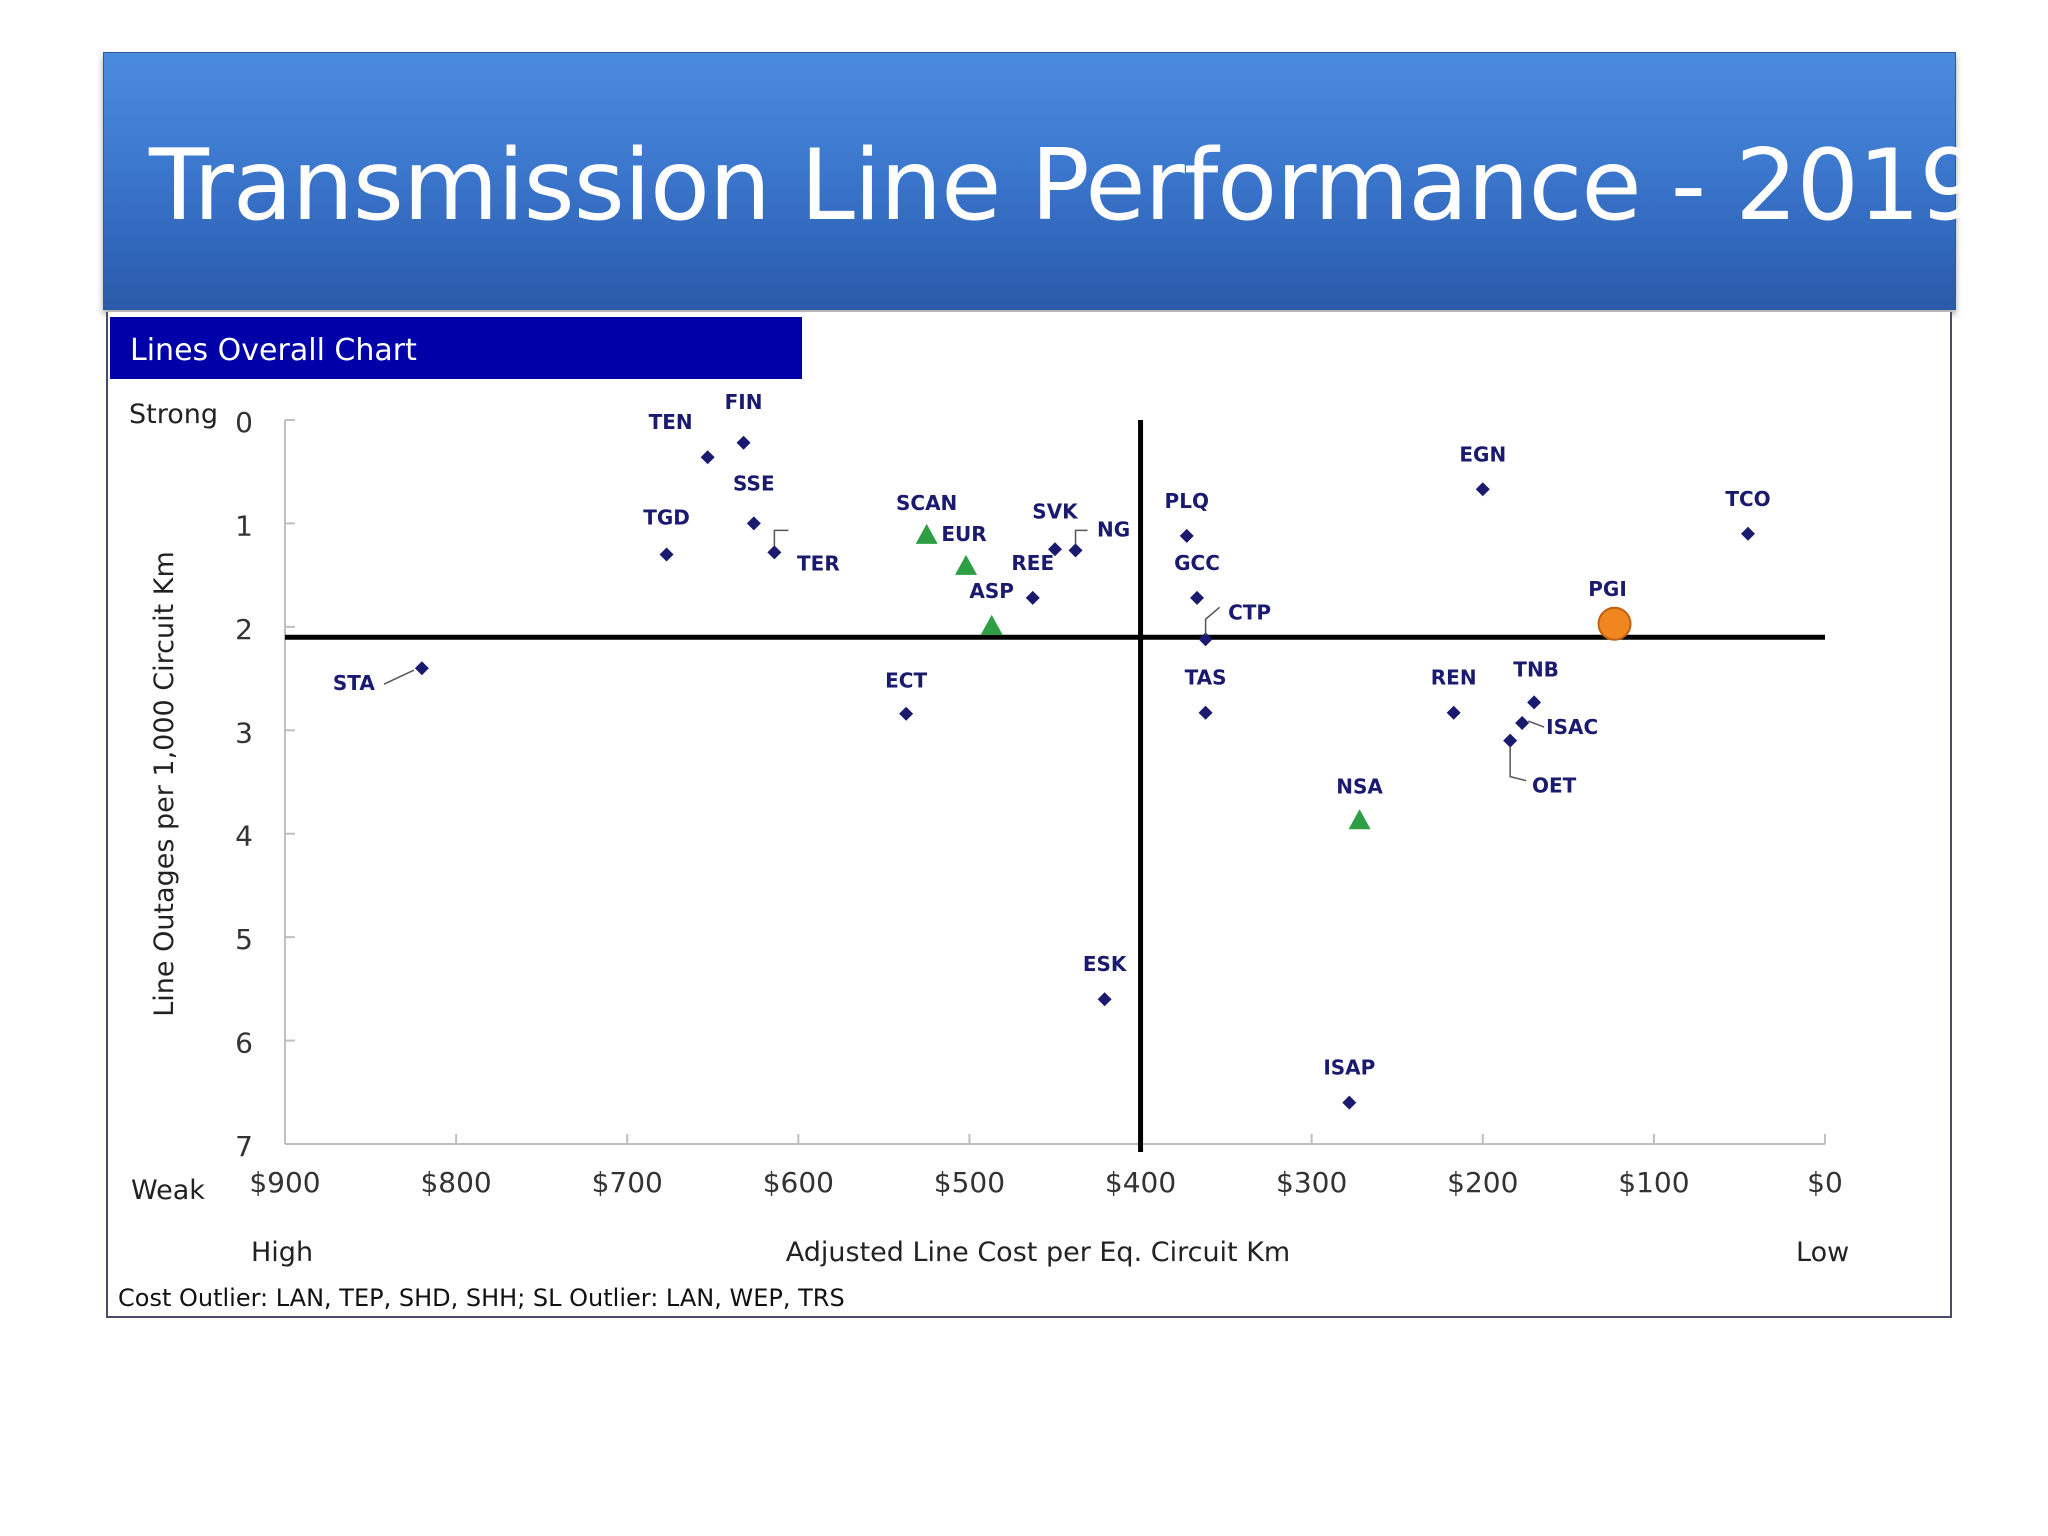  What do you see at coordinates (1081, 537) in the screenshot?
I see `leader-line-ng` at bounding box center [1081, 537].